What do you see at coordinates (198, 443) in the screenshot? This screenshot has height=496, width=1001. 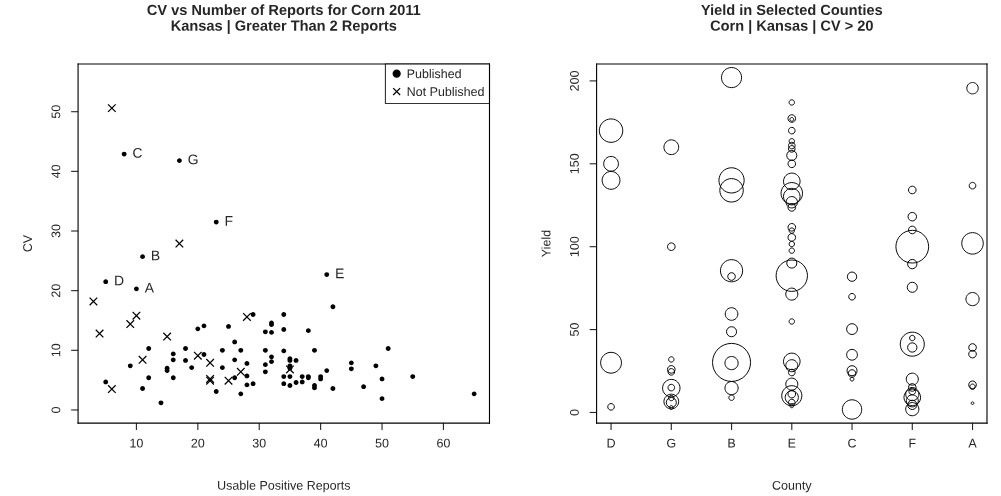 I see `x-tick-label: 20` at bounding box center [198, 443].